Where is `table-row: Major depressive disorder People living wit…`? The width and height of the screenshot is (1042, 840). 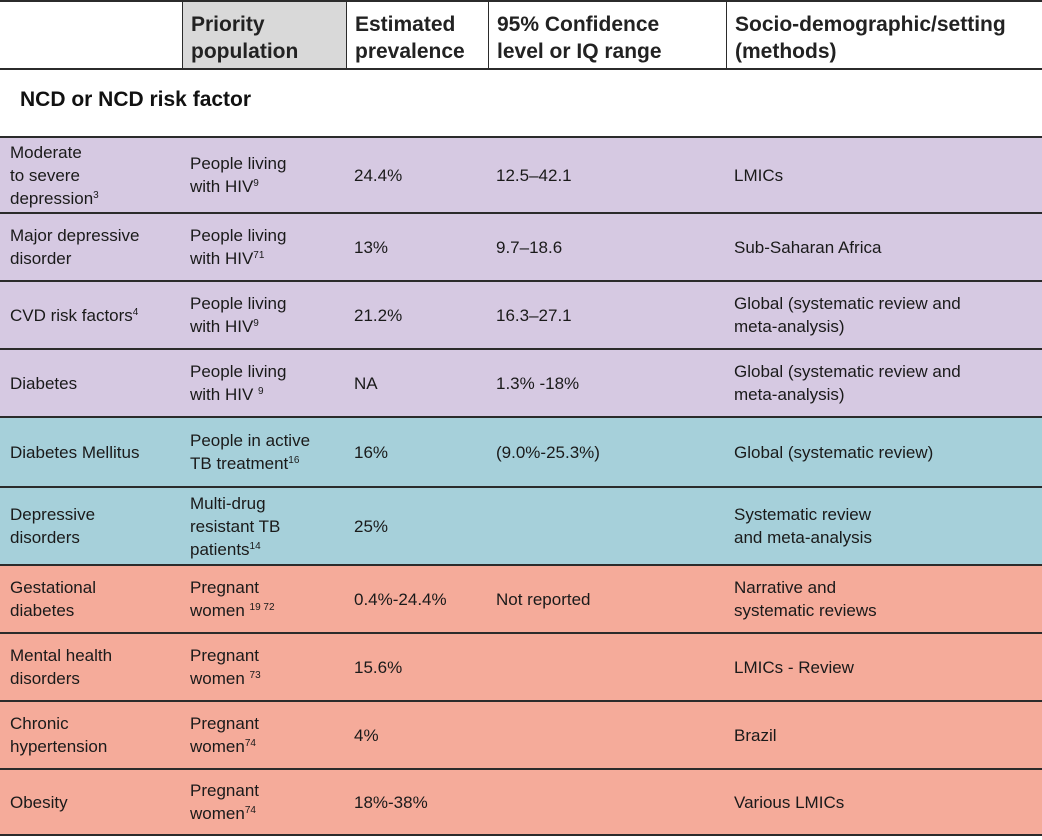
table-row: Major depressive disorder People living wit… is located at coordinates (521, 246).